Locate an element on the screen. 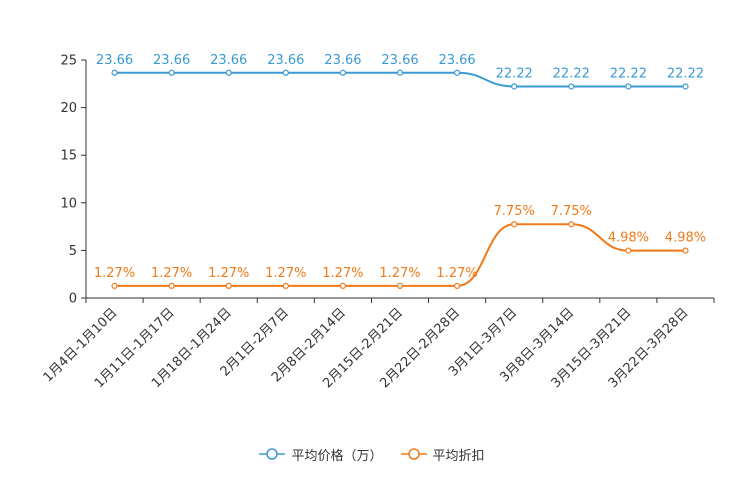  legend-item-average-price: 平均价格（万） is located at coordinates (321, 454).